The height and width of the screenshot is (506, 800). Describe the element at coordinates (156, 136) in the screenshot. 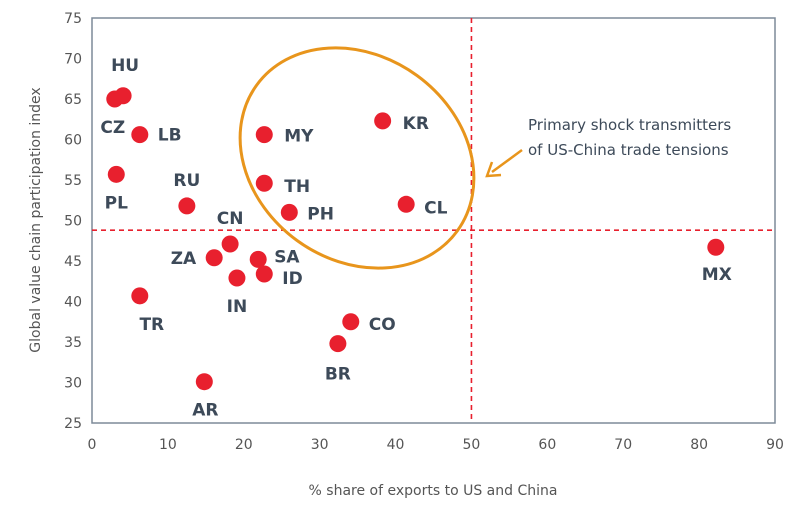

I see `data-point-lb: LB` at that location.